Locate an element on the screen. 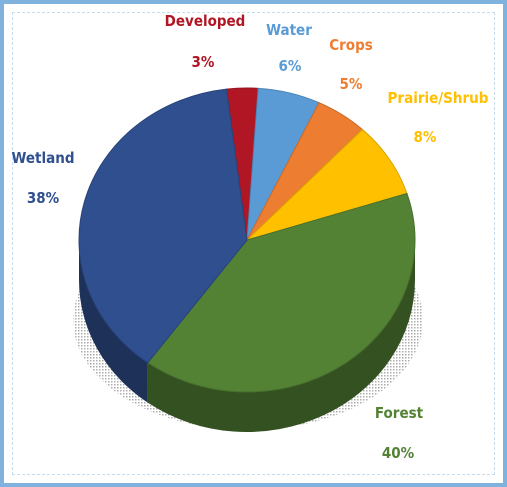 The width and height of the screenshot is (507, 487). slice-label-water: Water is located at coordinates (289, 30).